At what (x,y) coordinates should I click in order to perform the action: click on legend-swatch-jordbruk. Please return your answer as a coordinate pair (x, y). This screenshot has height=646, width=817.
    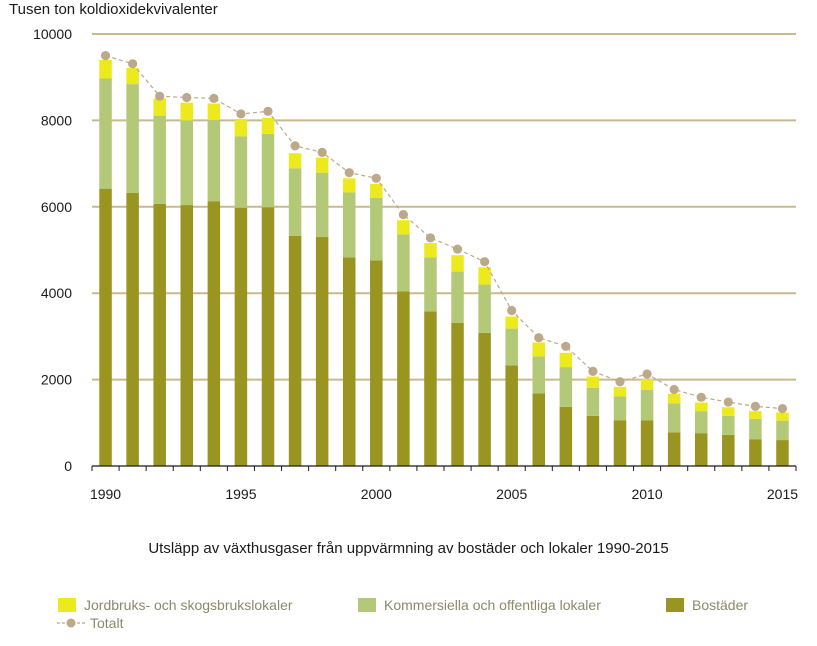
    Looking at the image, I should click on (67, 605).